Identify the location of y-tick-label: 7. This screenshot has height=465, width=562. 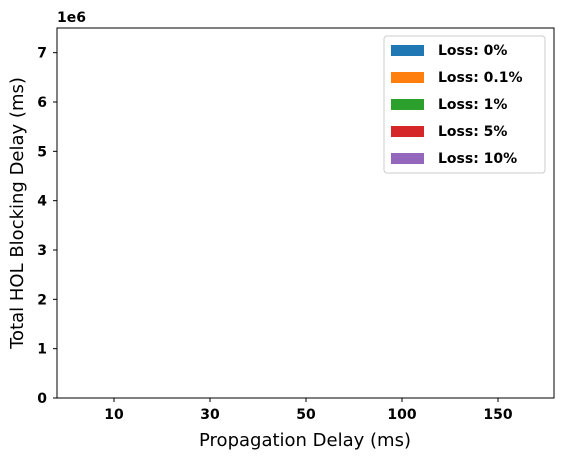
(42, 54).